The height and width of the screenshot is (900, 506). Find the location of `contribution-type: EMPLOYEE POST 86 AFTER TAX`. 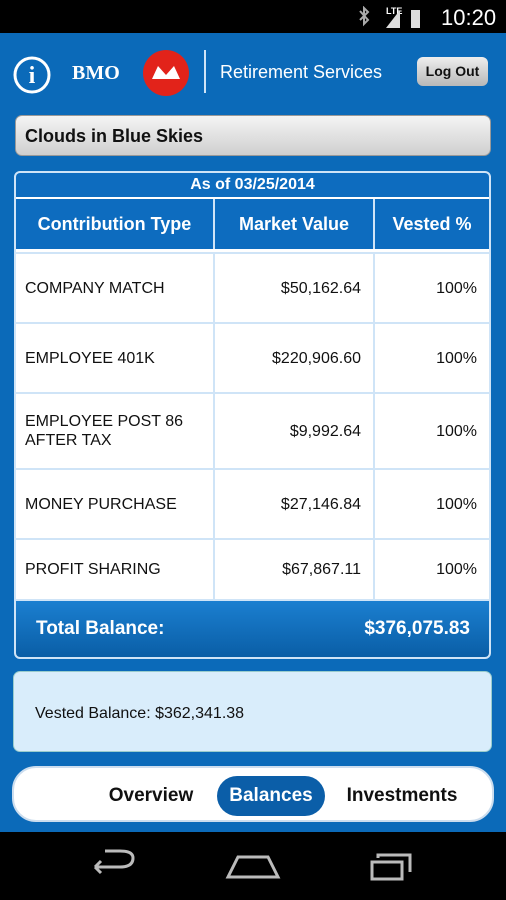

contribution-type: EMPLOYEE POST 86 AFTER TAX is located at coordinates (114, 430).